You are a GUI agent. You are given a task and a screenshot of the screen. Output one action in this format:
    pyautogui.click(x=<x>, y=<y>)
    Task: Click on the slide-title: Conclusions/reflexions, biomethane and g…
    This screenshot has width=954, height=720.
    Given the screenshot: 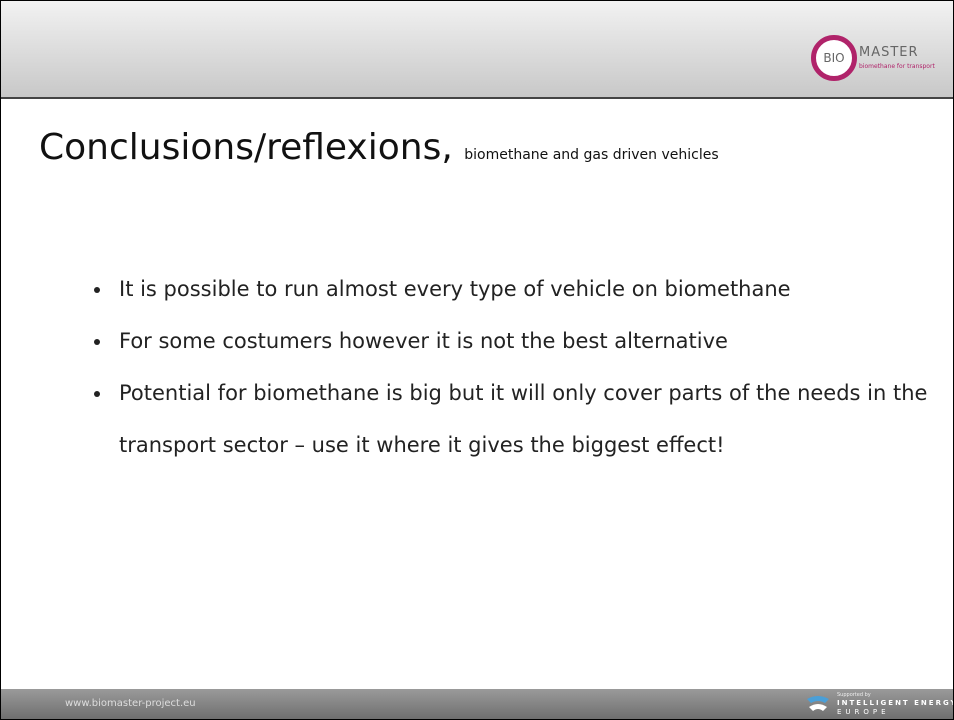 What is the action you would take?
    pyautogui.click(x=379, y=147)
    